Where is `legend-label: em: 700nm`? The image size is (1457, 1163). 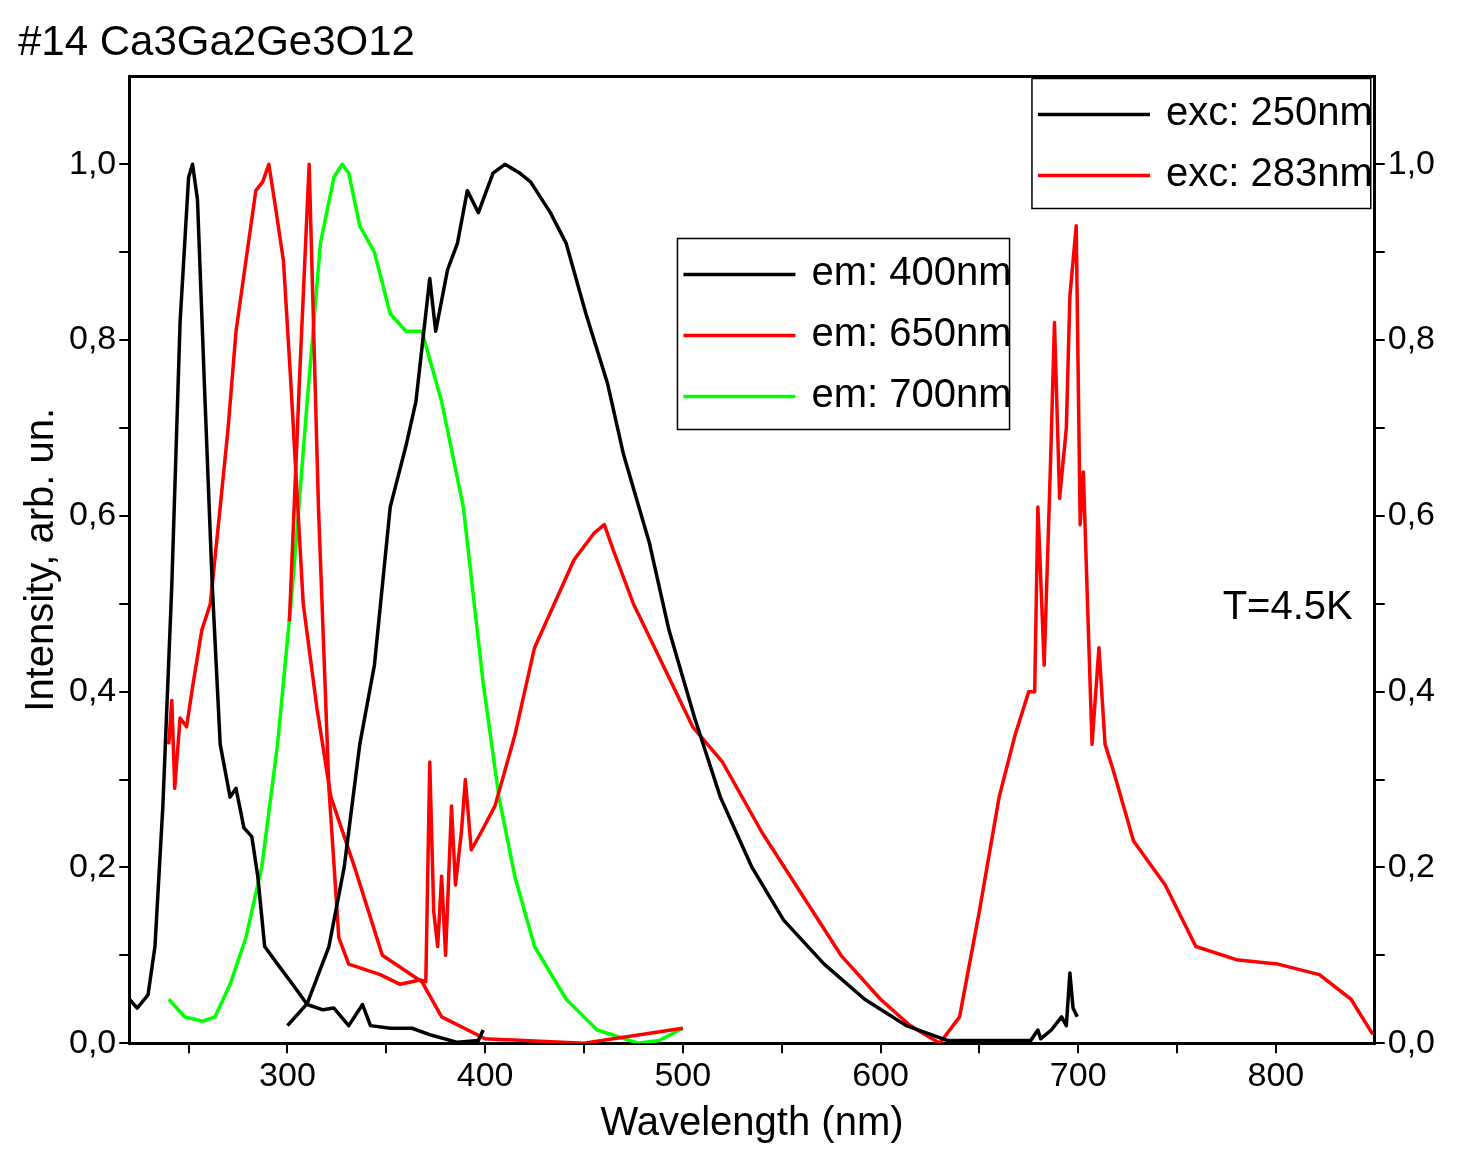 legend-label: em: 700nm is located at coordinates (911, 393).